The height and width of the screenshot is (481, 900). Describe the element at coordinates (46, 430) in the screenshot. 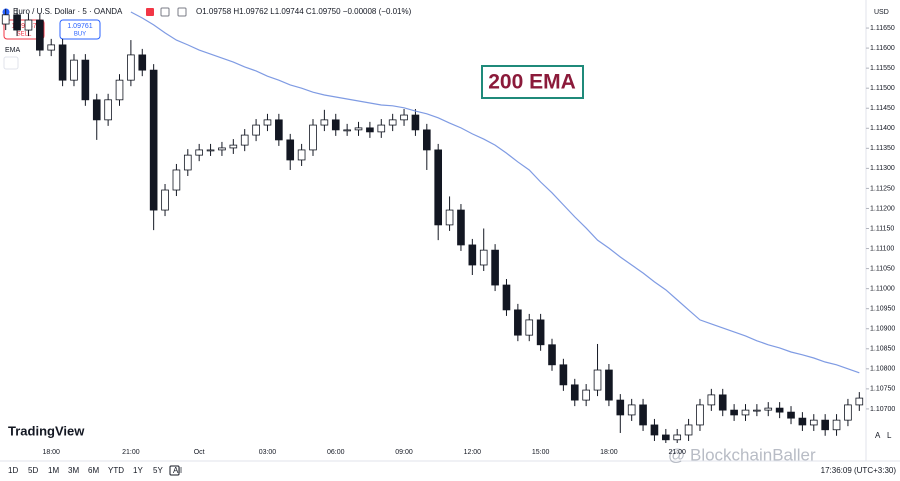

I see `brand-logo: TradingView` at that location.